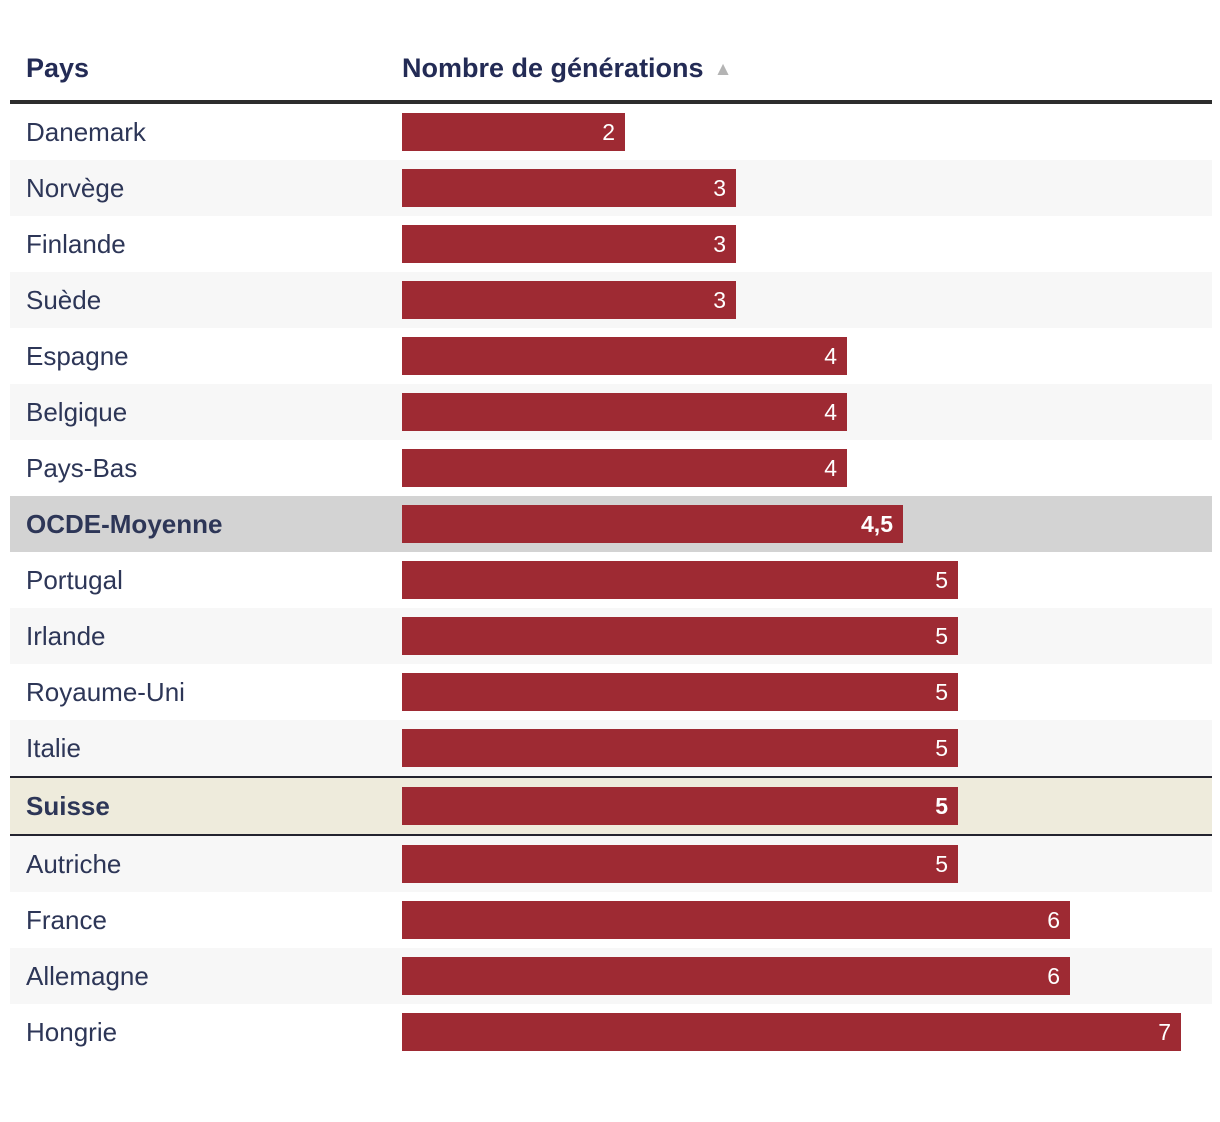 The width and height of the screenshot is (1220, 1122). I want to click on table-row: OCDE-Moyenne 4,5, so click(611, 524).